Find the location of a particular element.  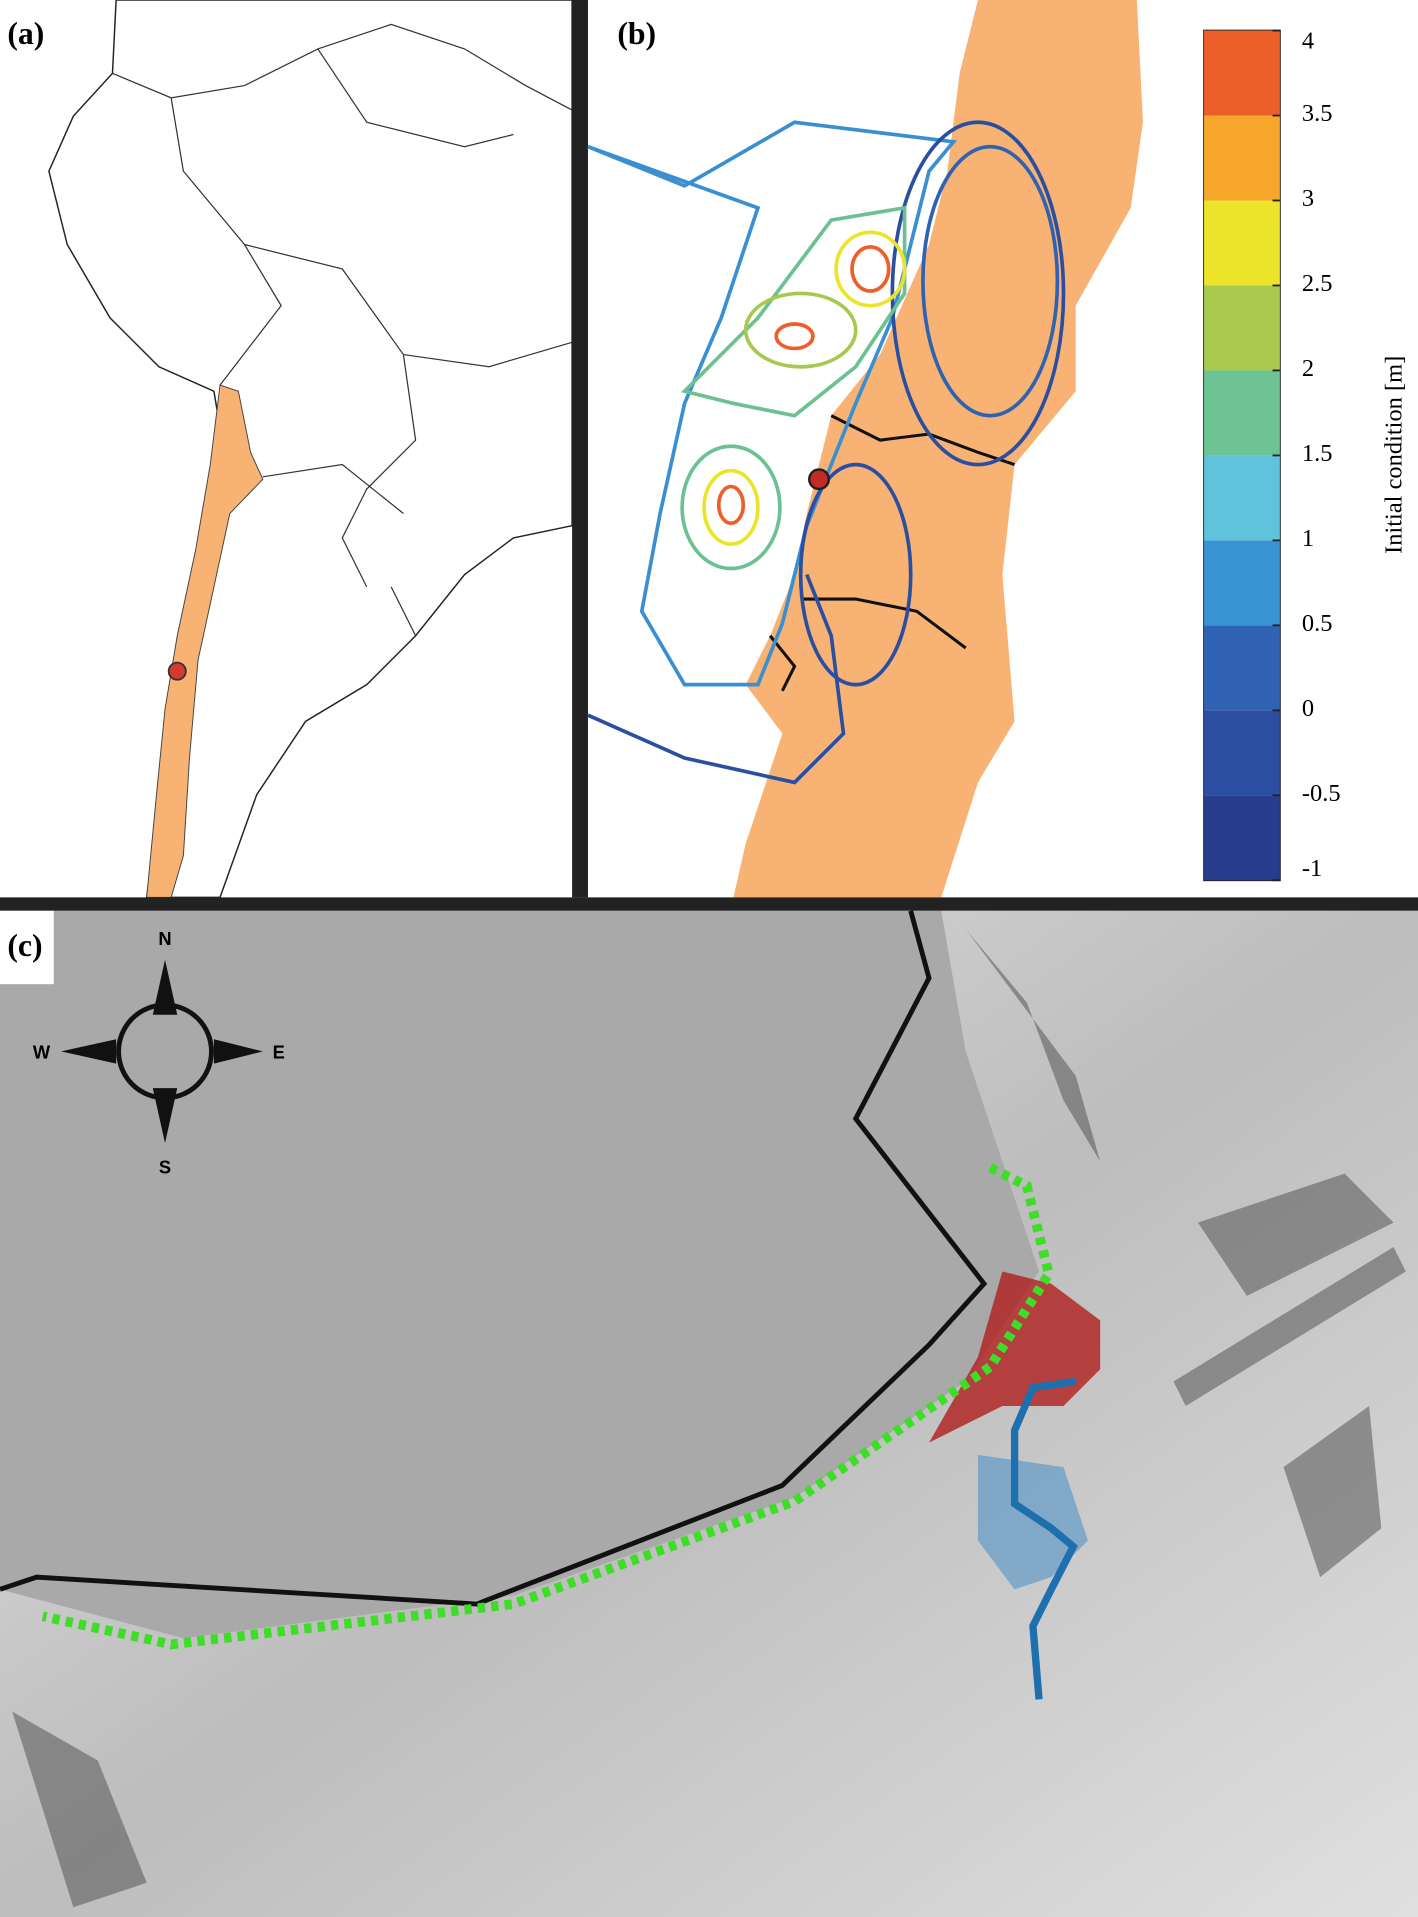

river is located at coordinates (1044, 1538).